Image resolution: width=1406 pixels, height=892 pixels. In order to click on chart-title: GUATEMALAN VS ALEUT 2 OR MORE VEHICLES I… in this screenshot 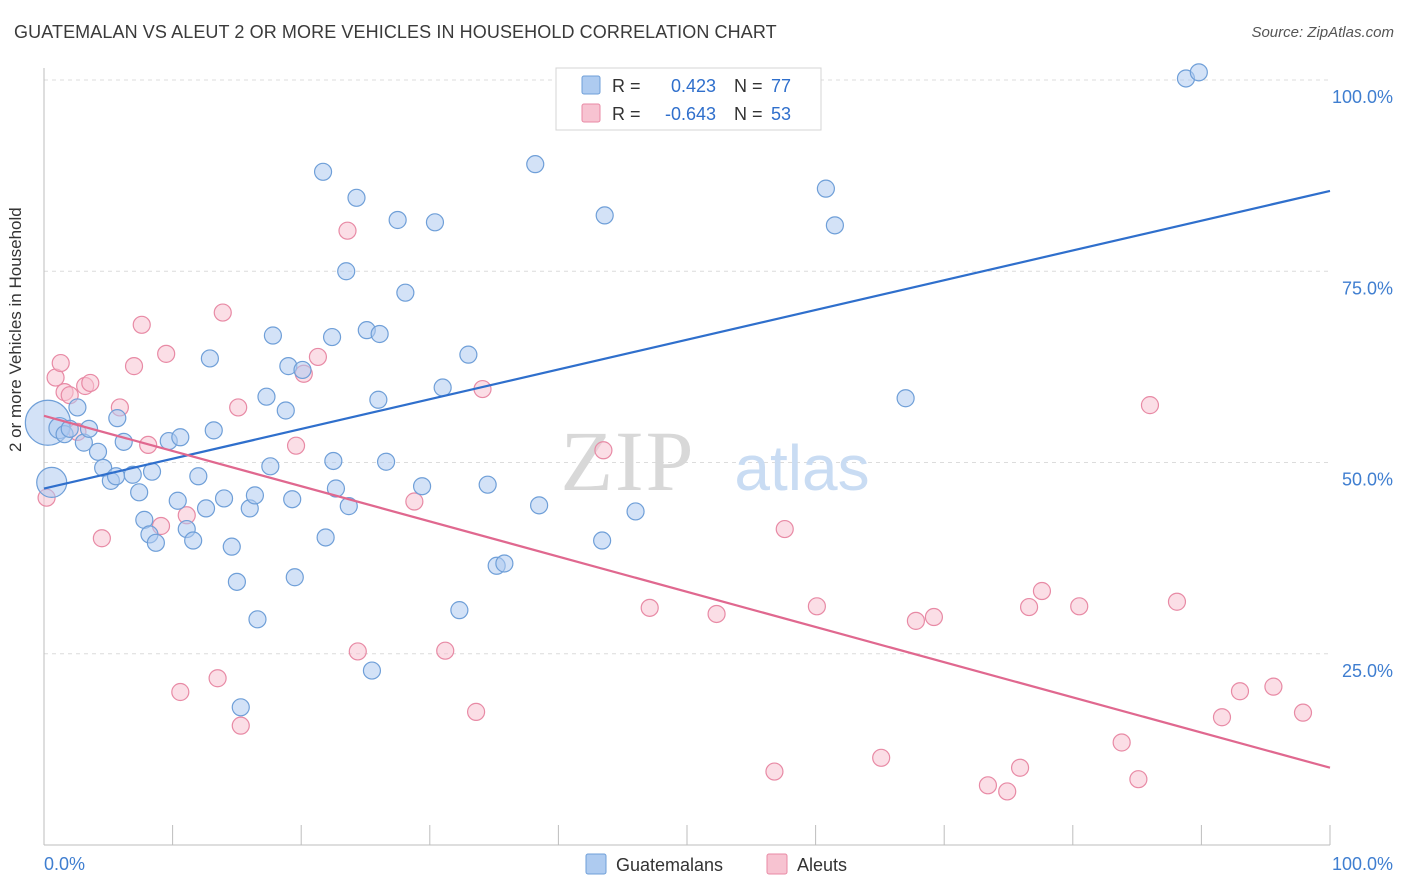, I will do `click(395, 32)`.